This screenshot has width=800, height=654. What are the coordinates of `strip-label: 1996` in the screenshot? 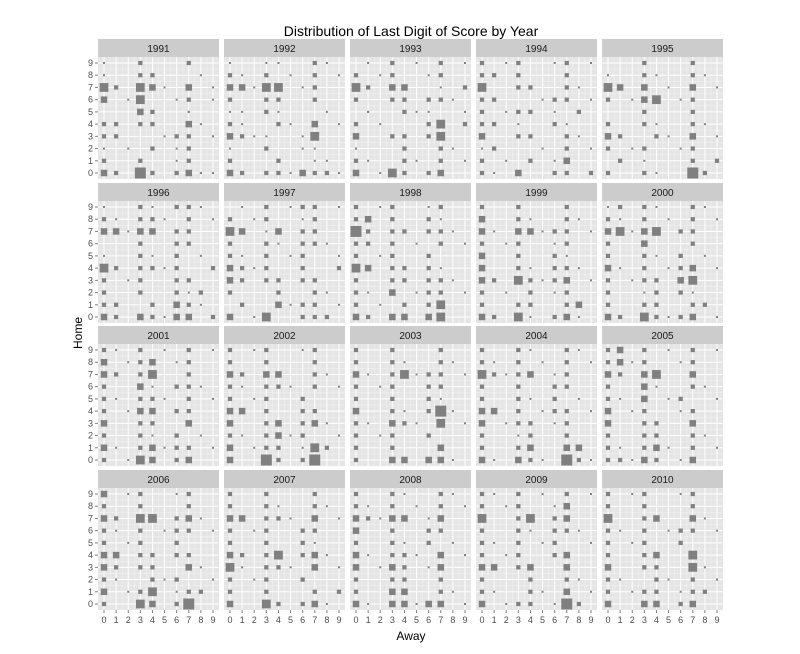 It's located at (158, 193).